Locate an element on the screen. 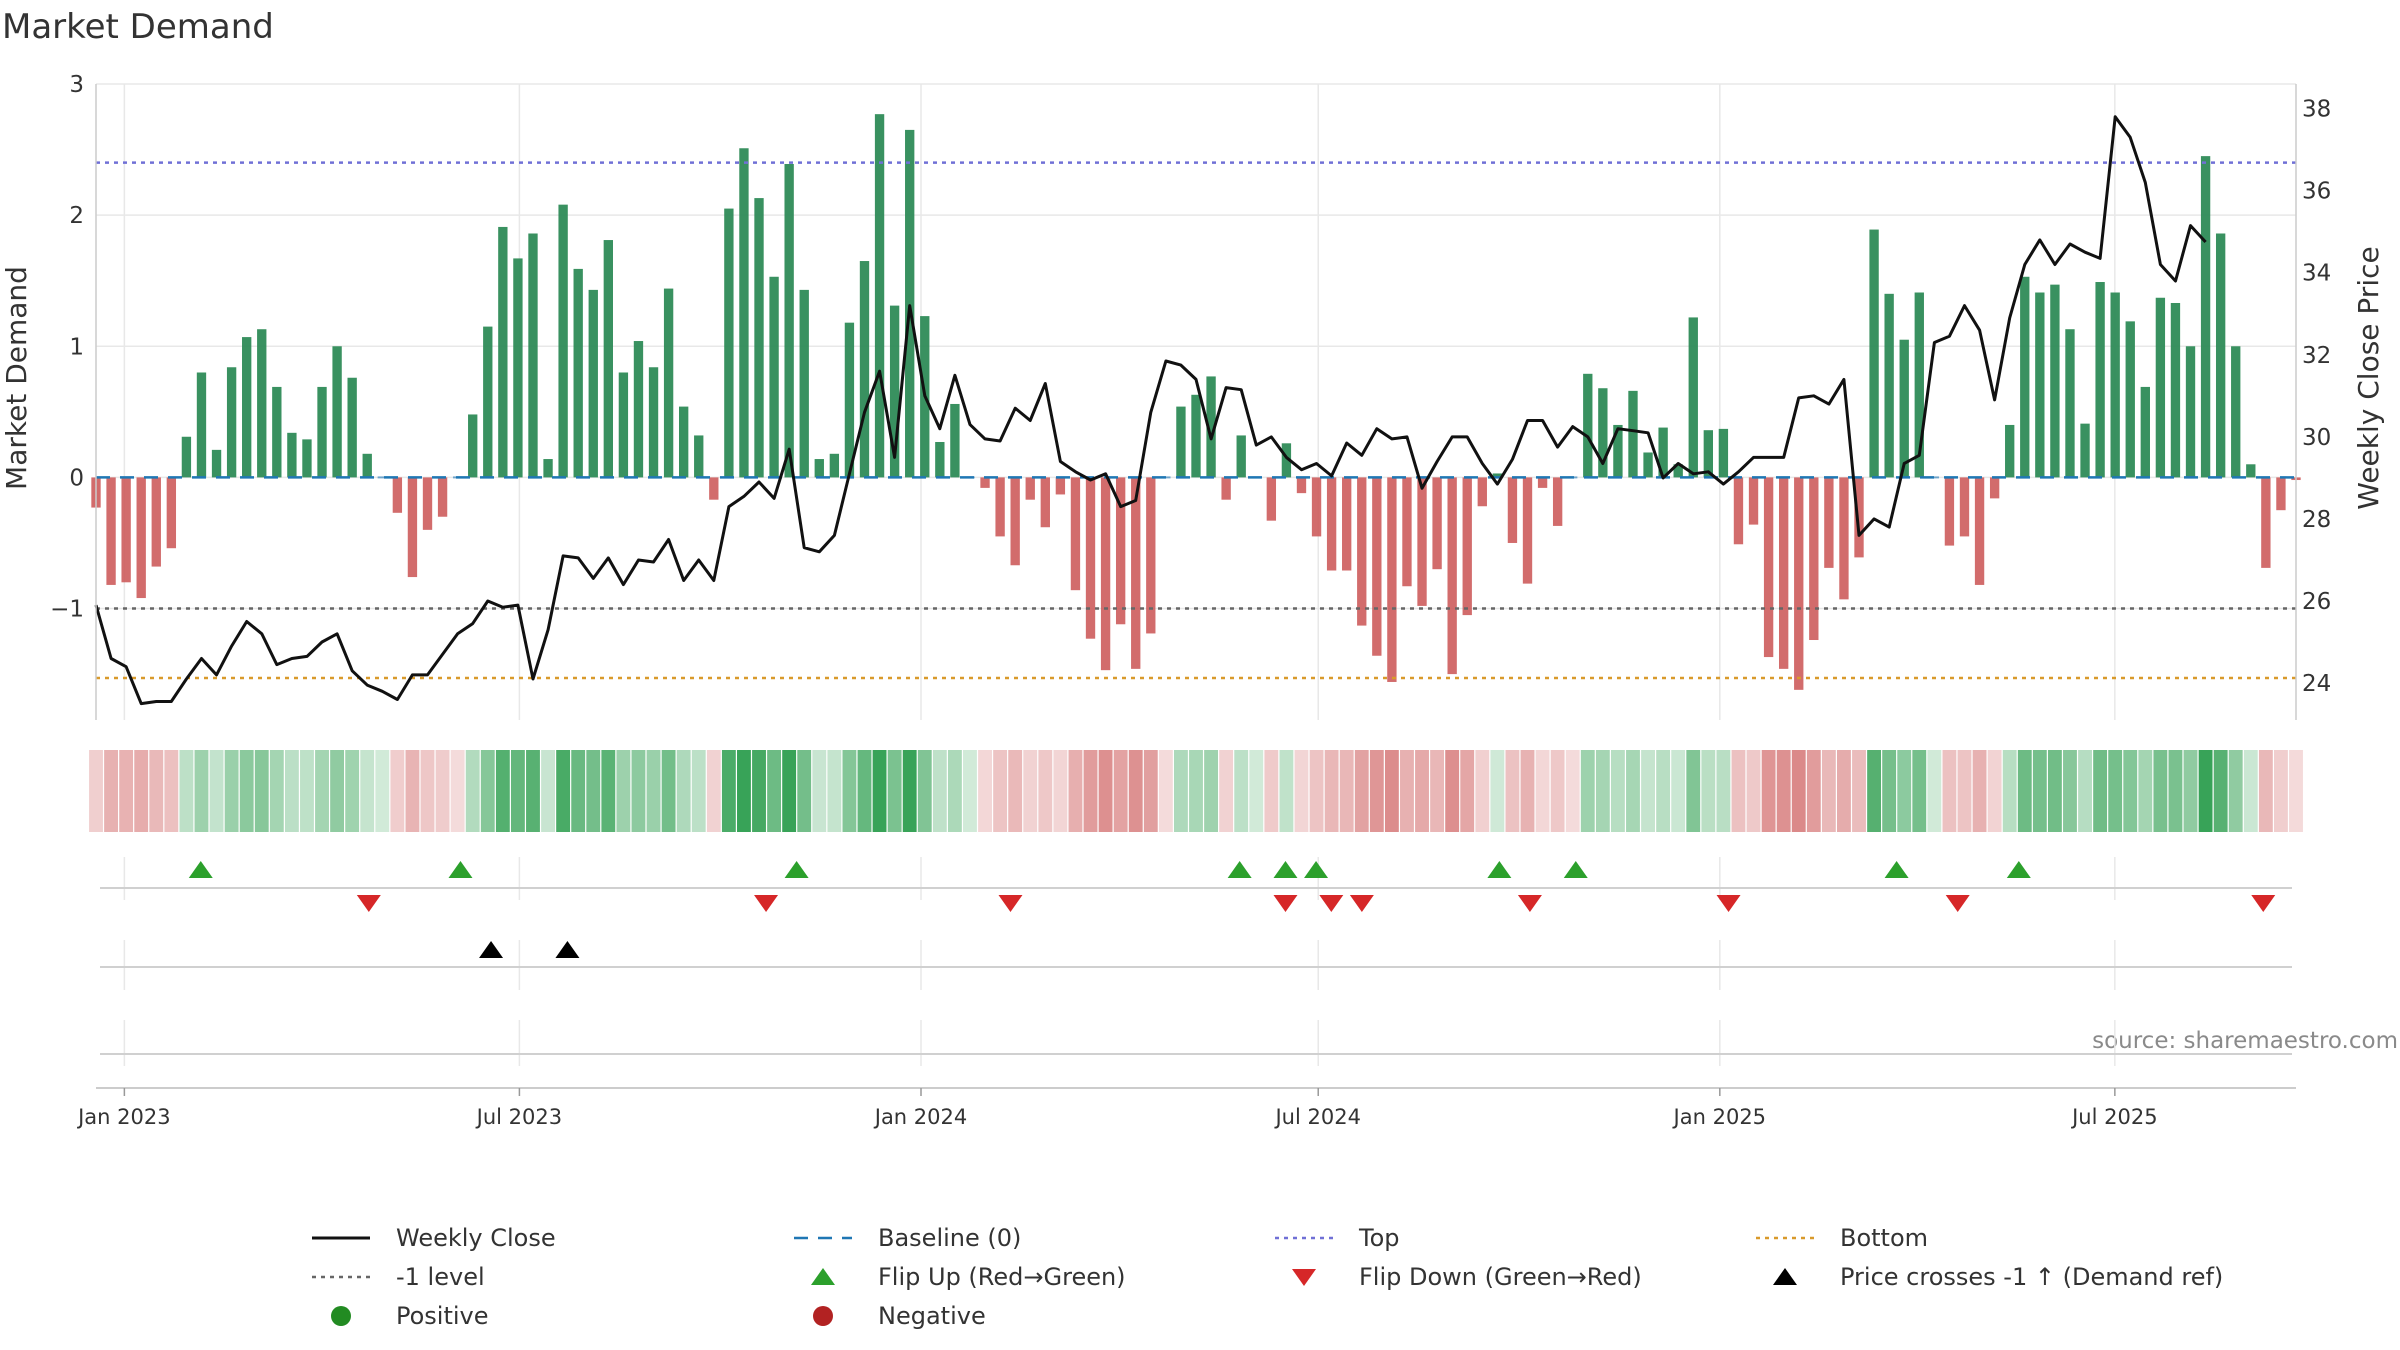 The image size is (2400, 1350). y-tick-label-right: 38 is located at coordinates (2316, 110).